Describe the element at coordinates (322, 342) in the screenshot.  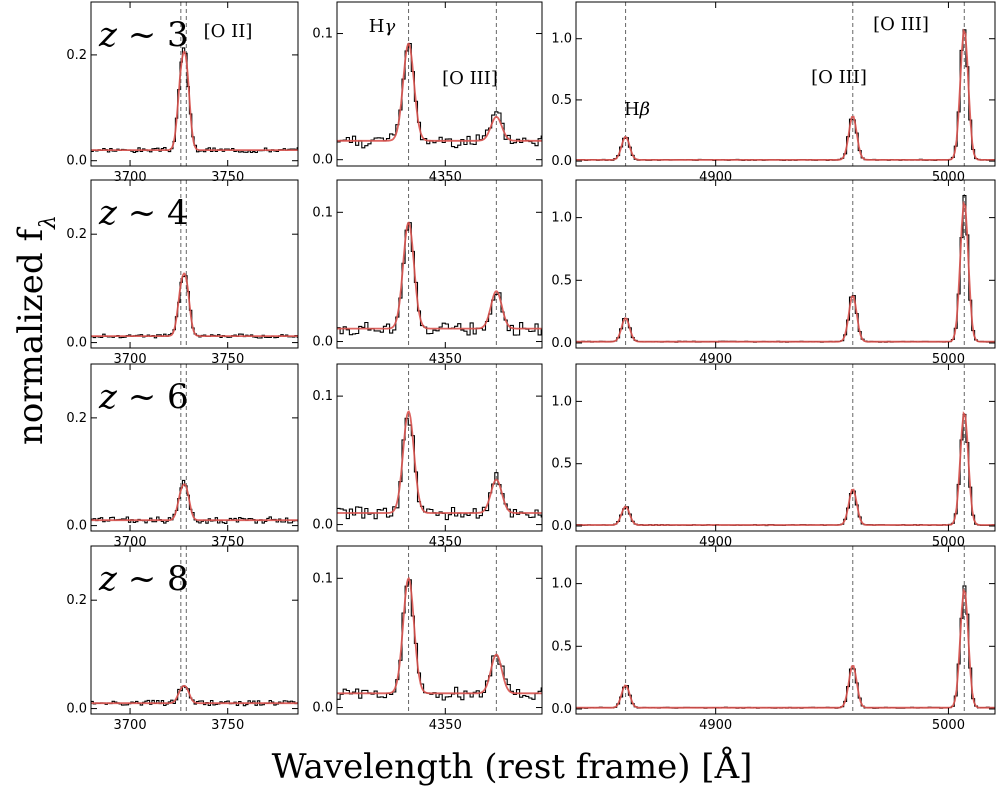
I see `y-tick-label-r1-c1-0: 0.0` at that location.